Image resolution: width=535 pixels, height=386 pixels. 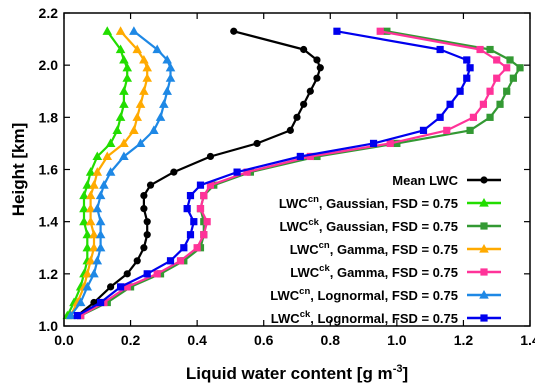 I want to click on x-tick-label: 1.4, so click(x=527, y=340).